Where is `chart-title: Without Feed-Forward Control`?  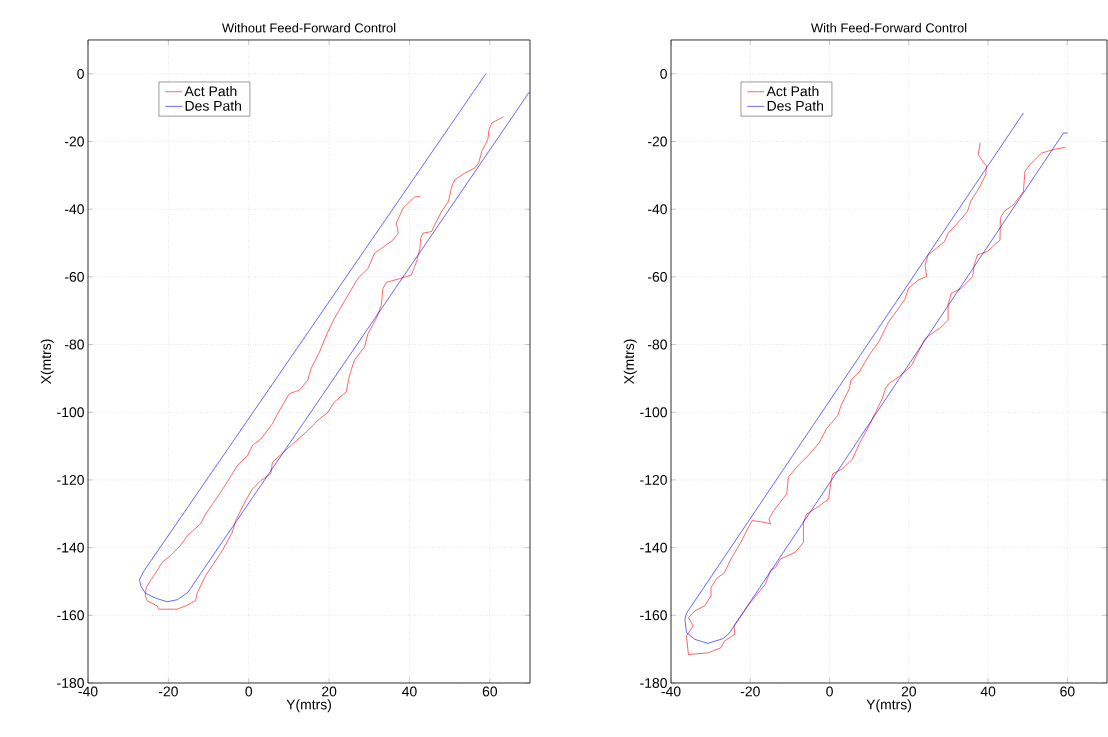
chart-title: Without Feed-Forward Control is located at coordinates (308, 27).